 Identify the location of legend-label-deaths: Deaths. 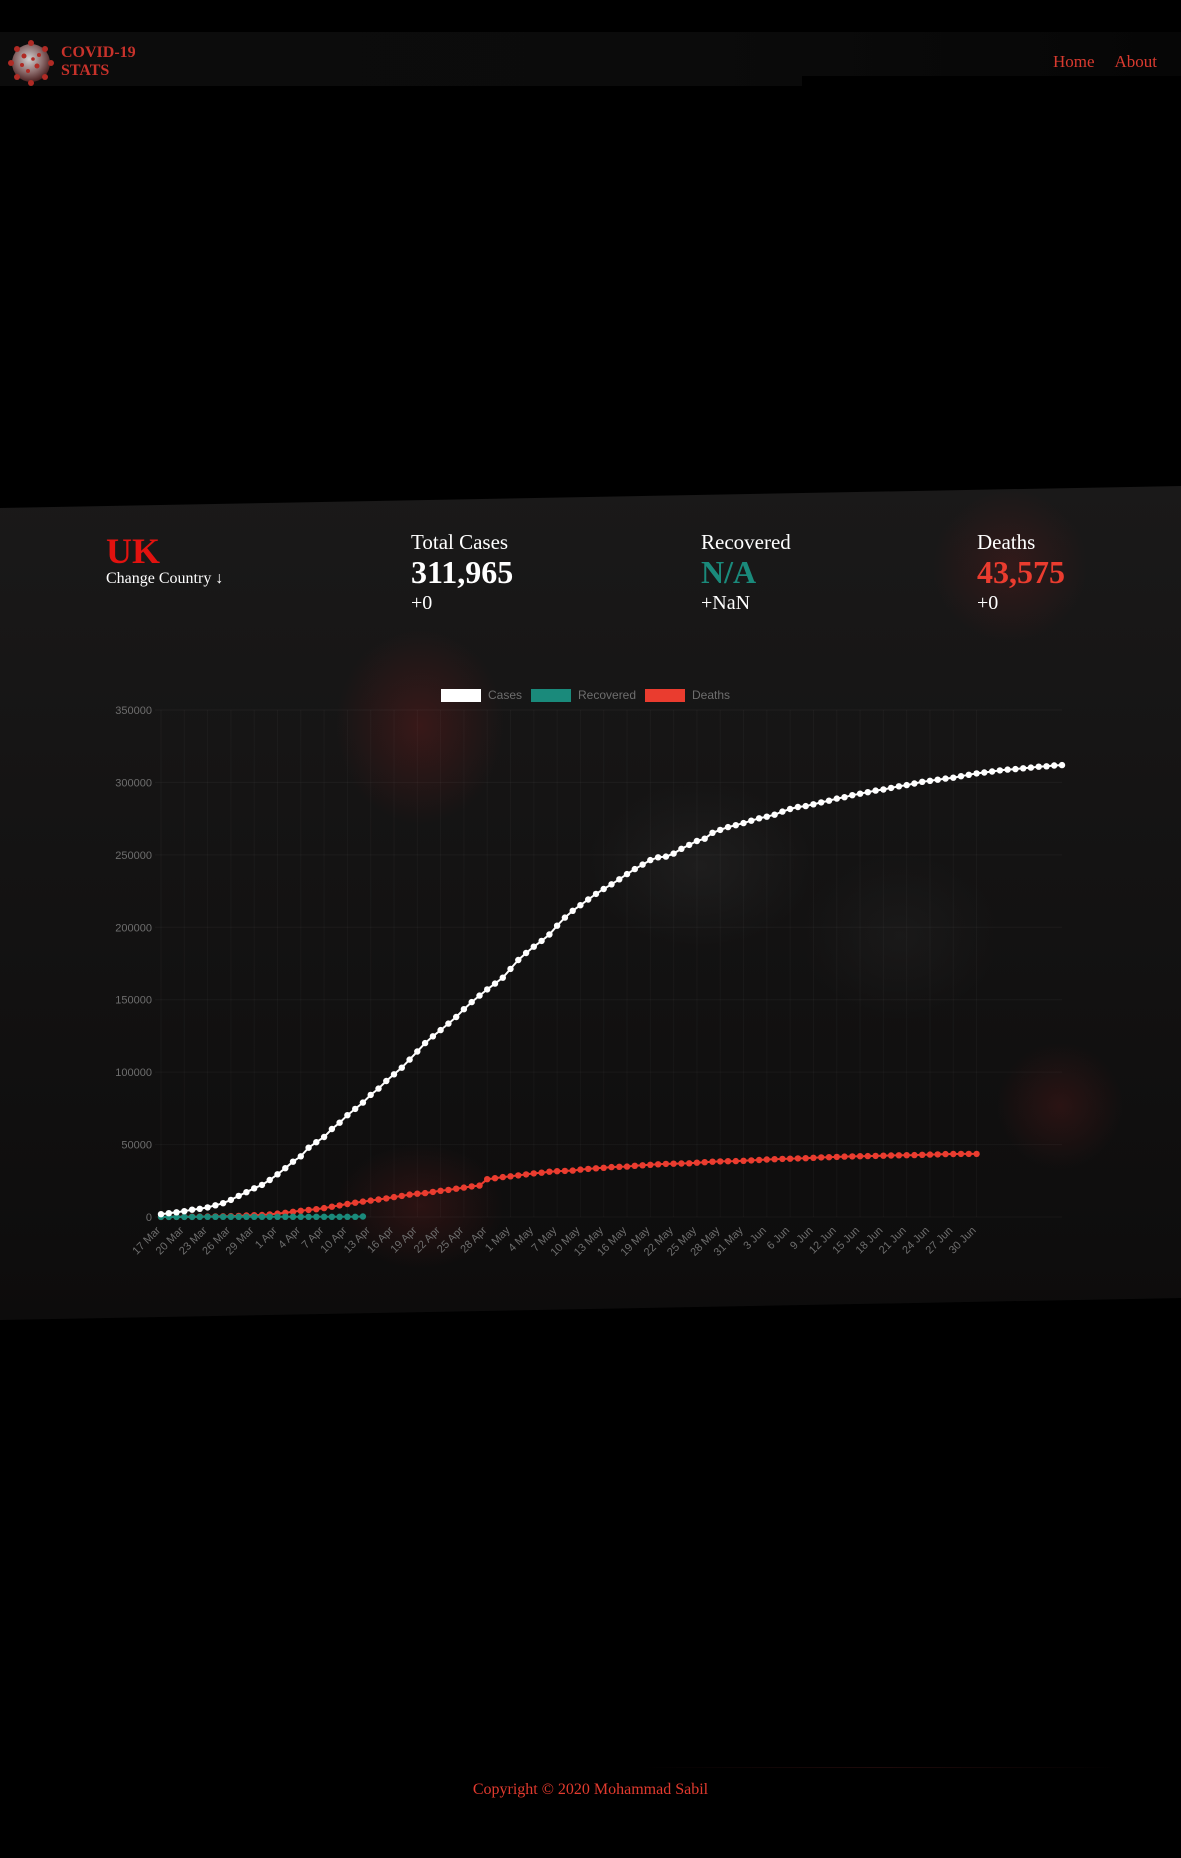
(711, 695).